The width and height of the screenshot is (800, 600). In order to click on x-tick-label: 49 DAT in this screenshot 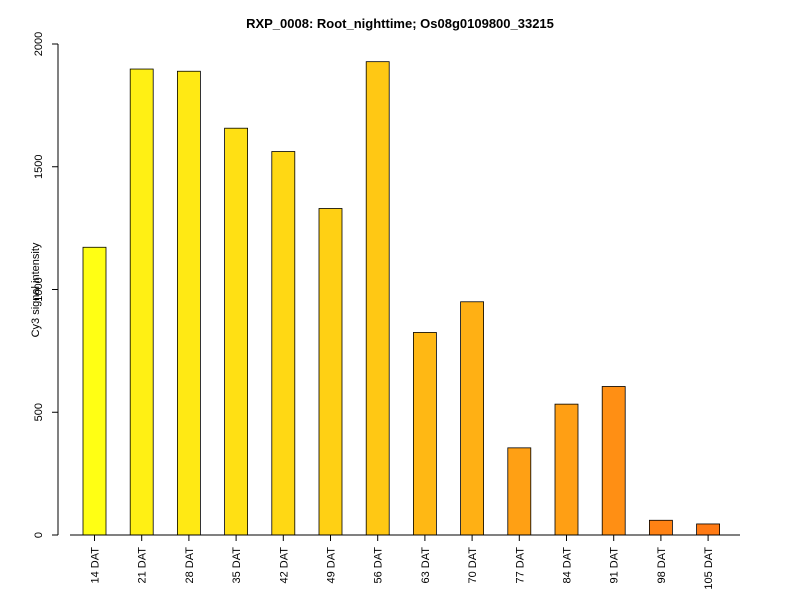, I will do `click(332, 565)`.